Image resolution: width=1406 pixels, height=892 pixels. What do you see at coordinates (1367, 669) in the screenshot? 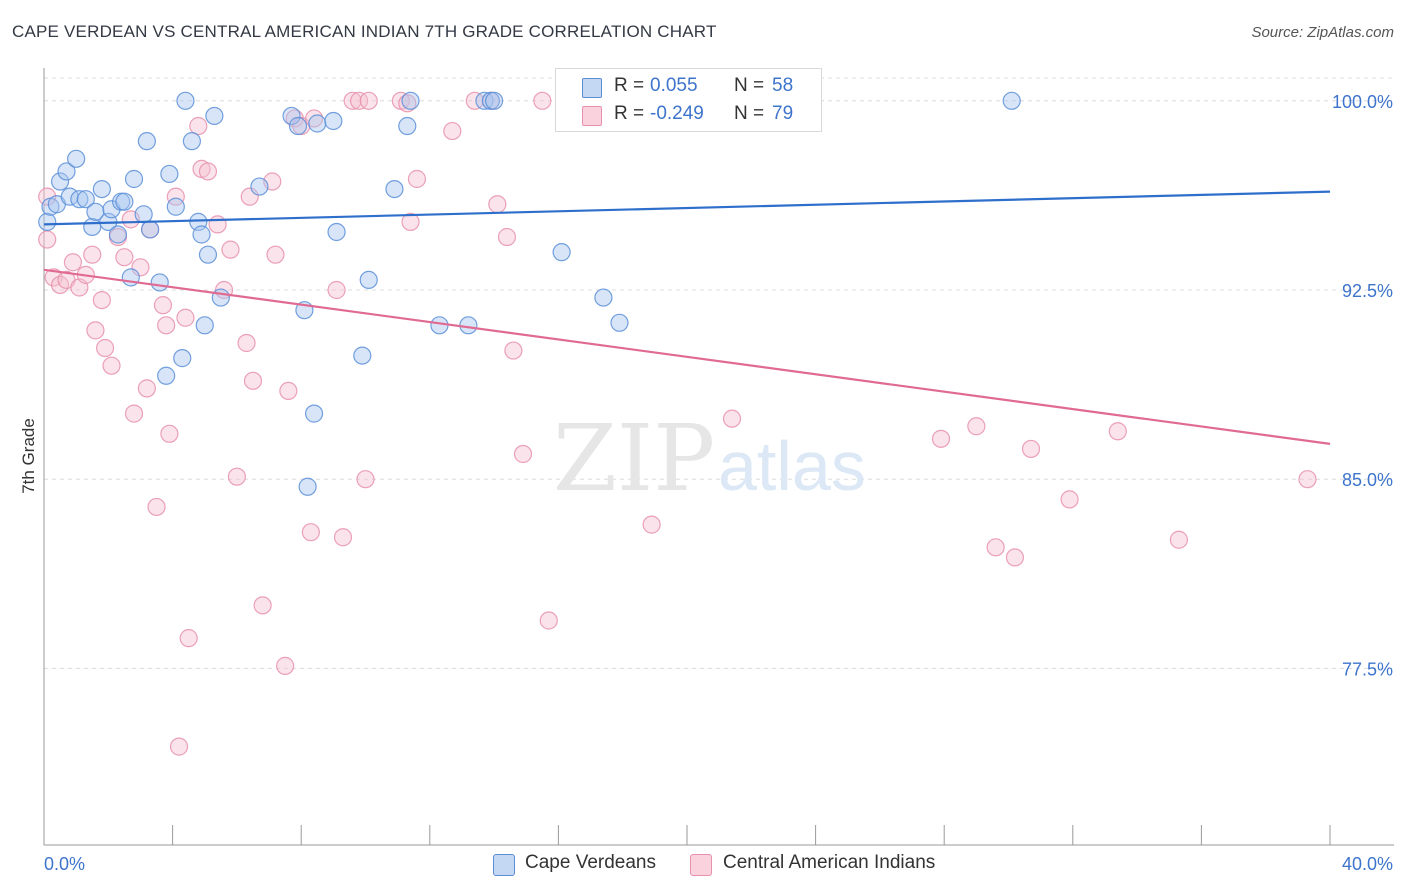
I see `y-tick-label: 77.5%` at bounding box center [1367, 669].